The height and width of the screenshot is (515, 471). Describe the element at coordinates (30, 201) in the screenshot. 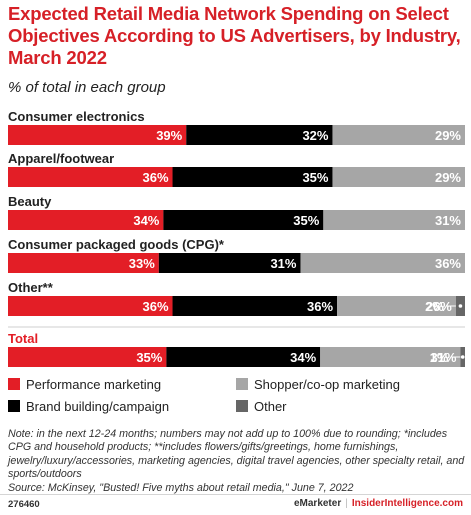

I see `category-label-beauty: Beauty` at that location.